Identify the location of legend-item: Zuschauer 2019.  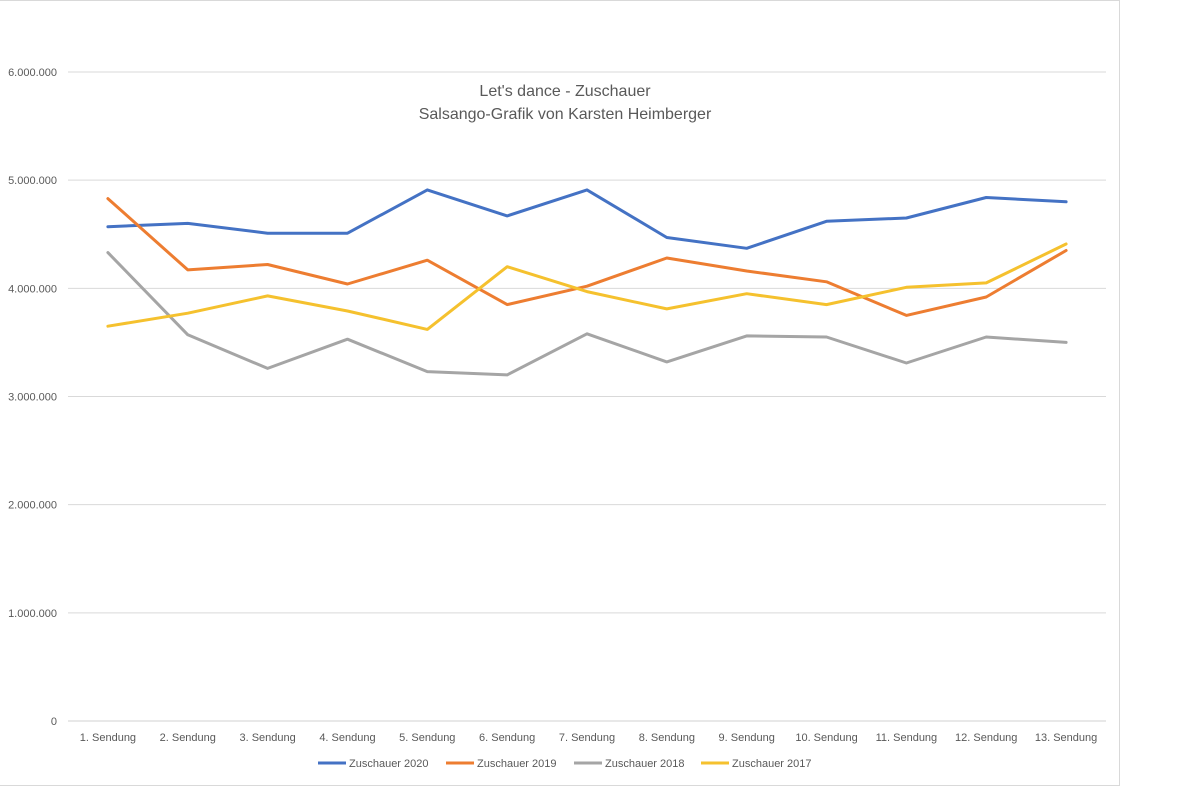
(501, 764).